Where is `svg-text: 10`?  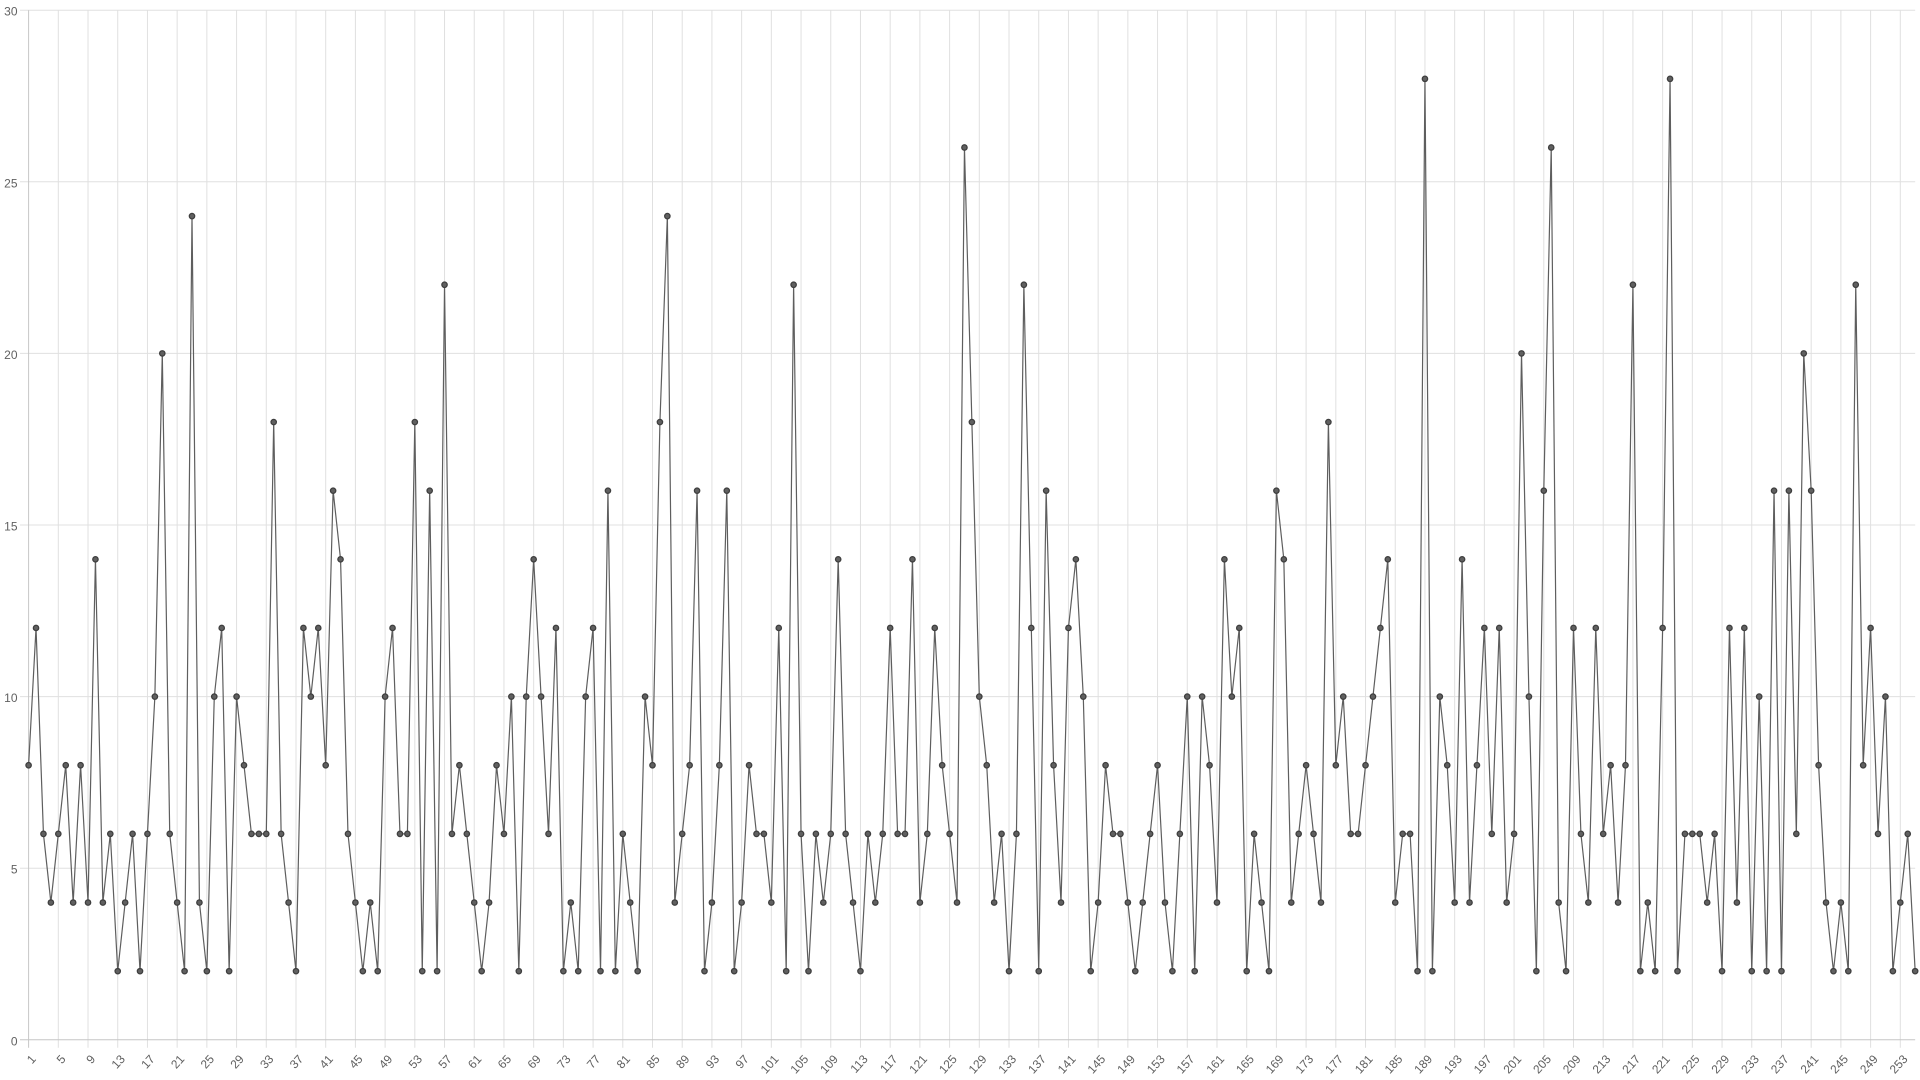 svg-text: 10 is located at coordinates (11, 698).